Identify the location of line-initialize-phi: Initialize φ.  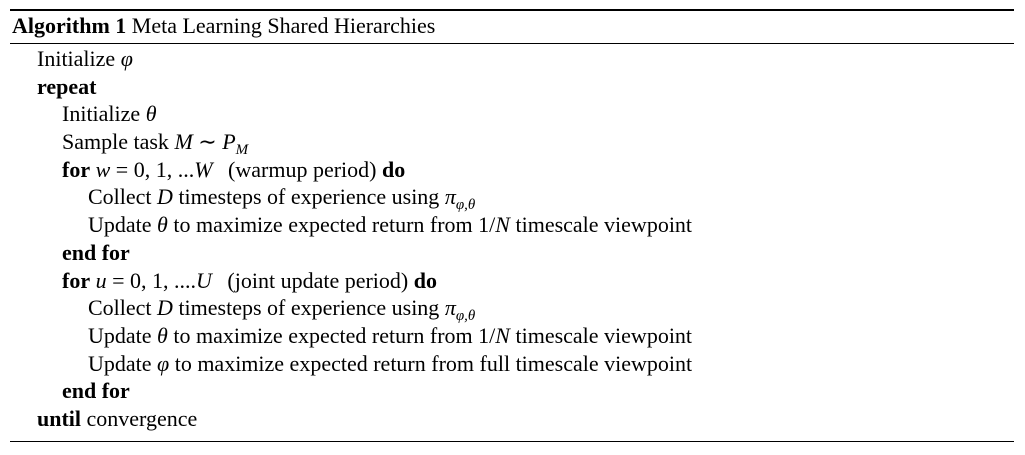
(512, 59).